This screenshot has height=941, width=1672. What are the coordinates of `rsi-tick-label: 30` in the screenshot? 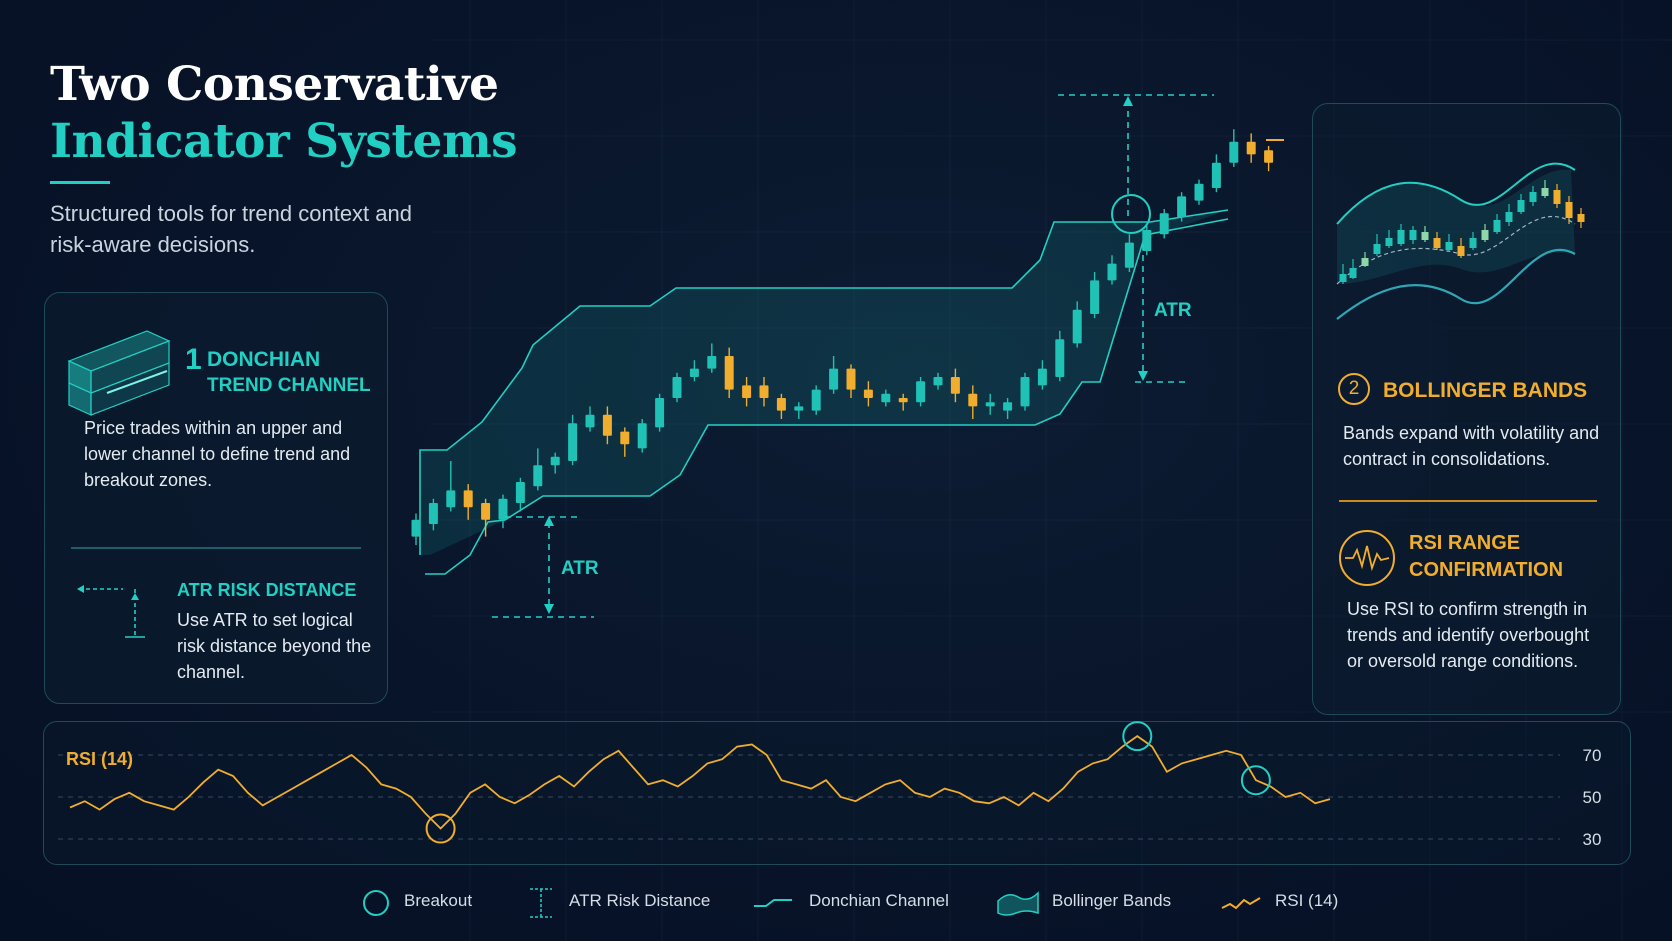 It's located at (1592, 839).